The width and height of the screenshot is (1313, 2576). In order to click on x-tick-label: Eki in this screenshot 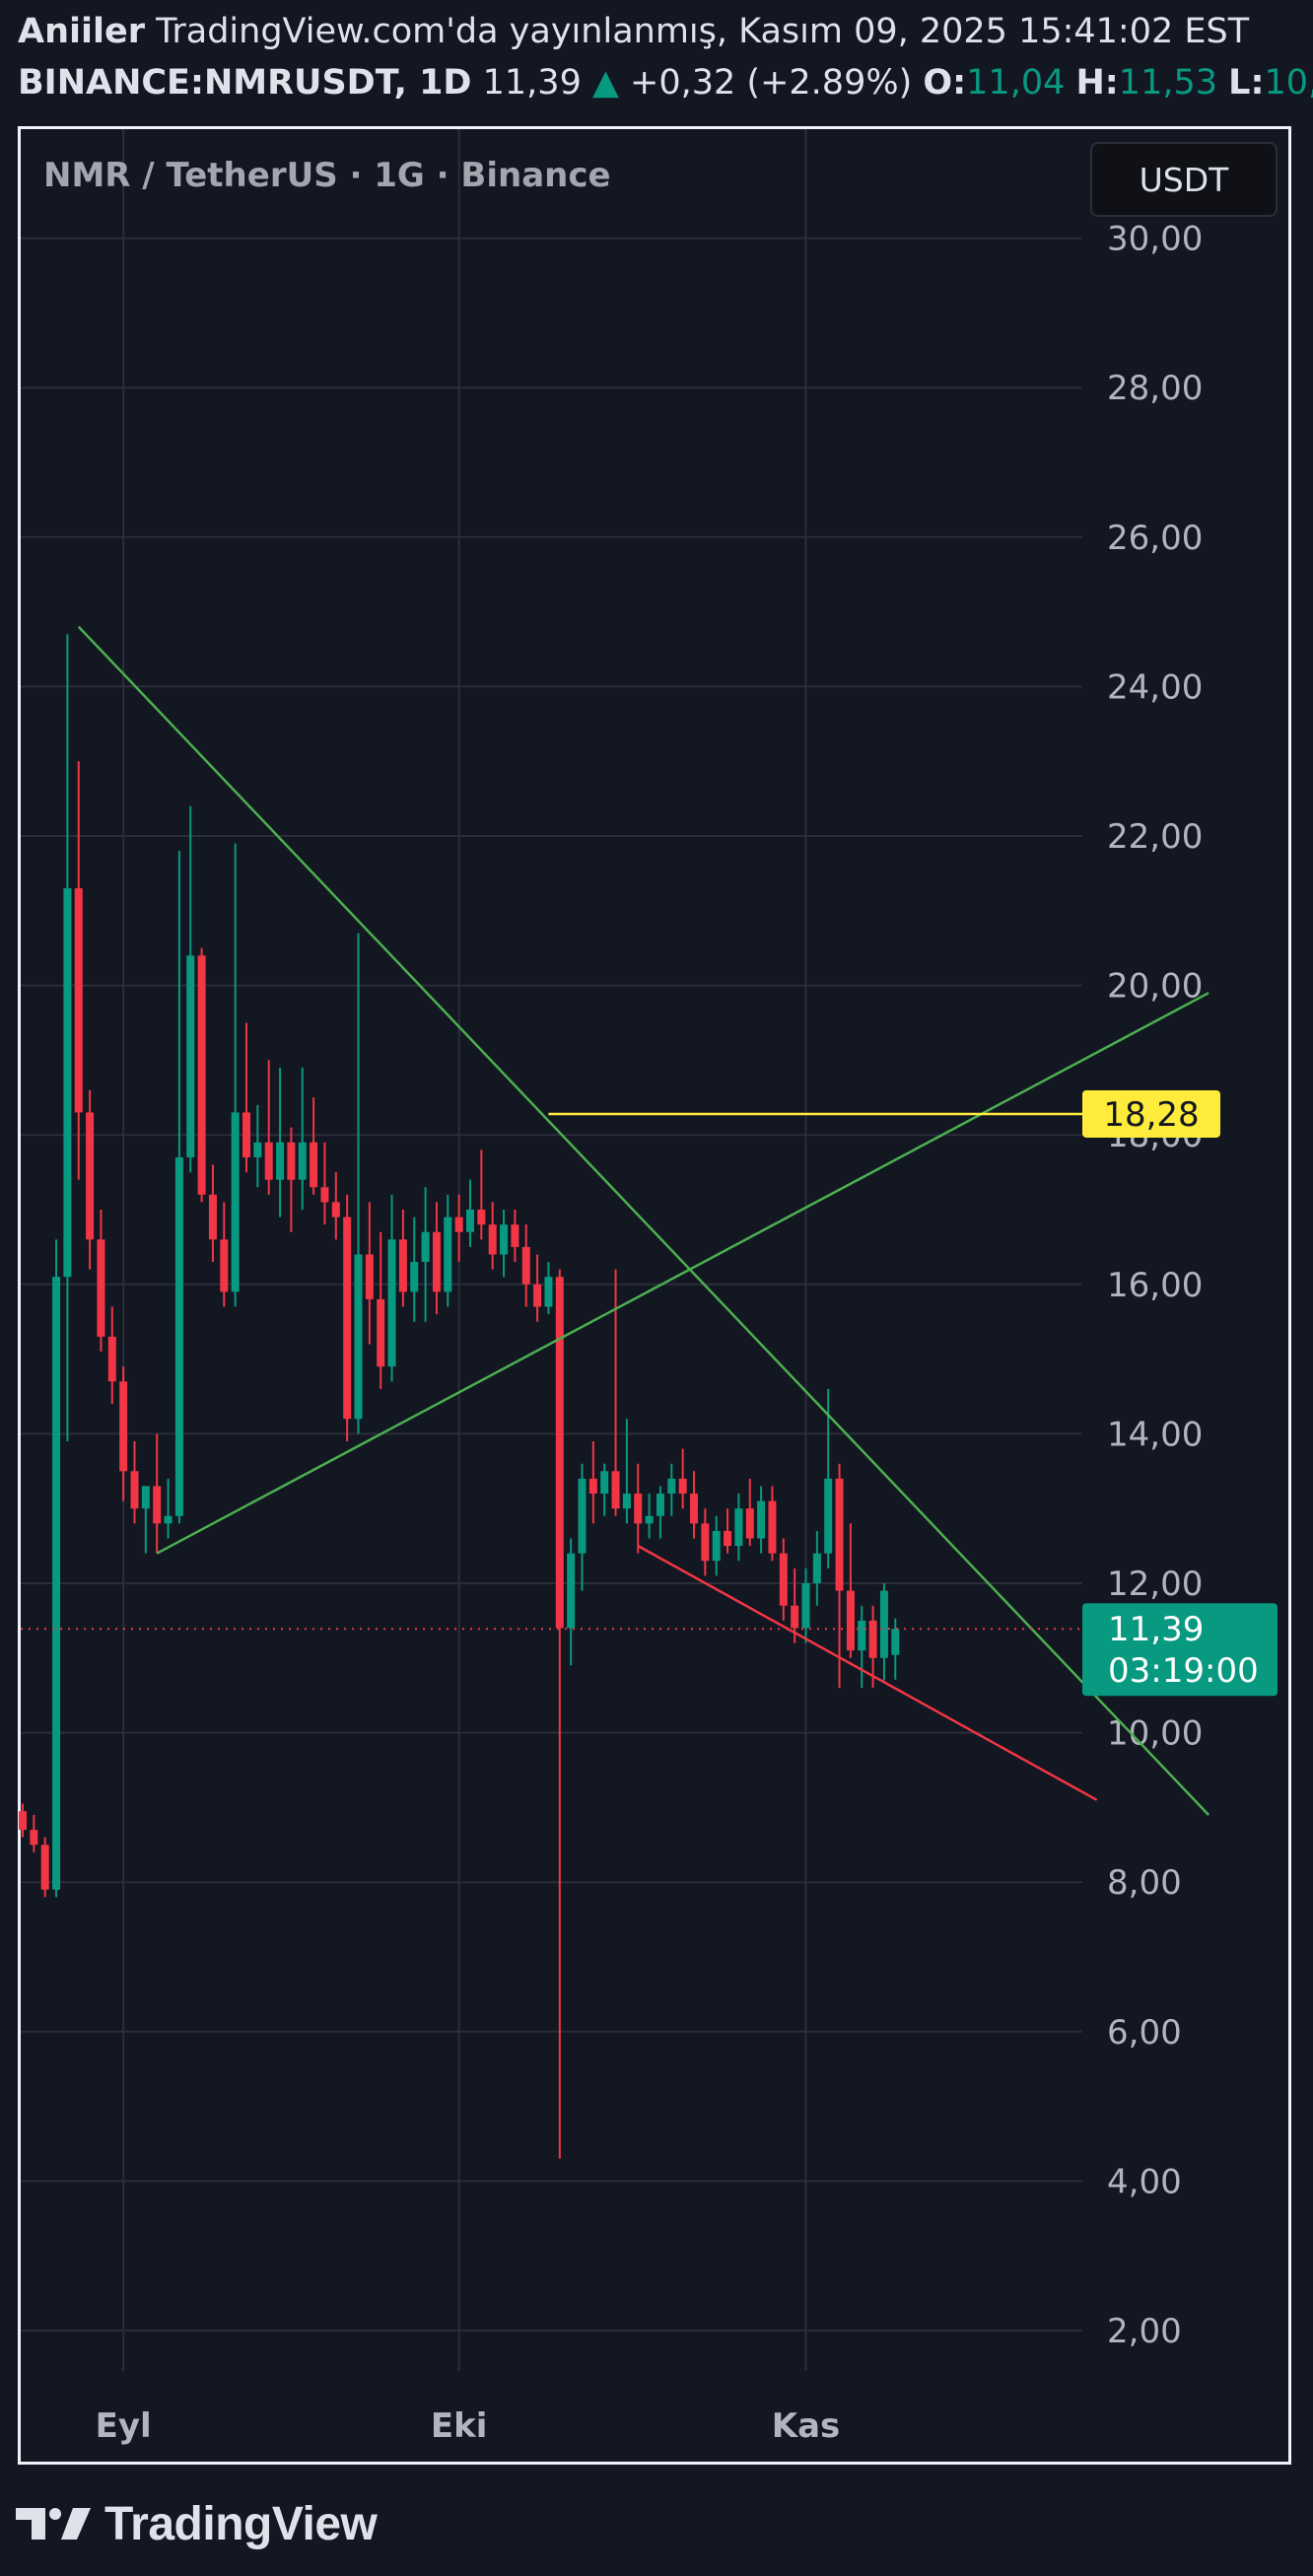, I will do `click(459, 2426)`.